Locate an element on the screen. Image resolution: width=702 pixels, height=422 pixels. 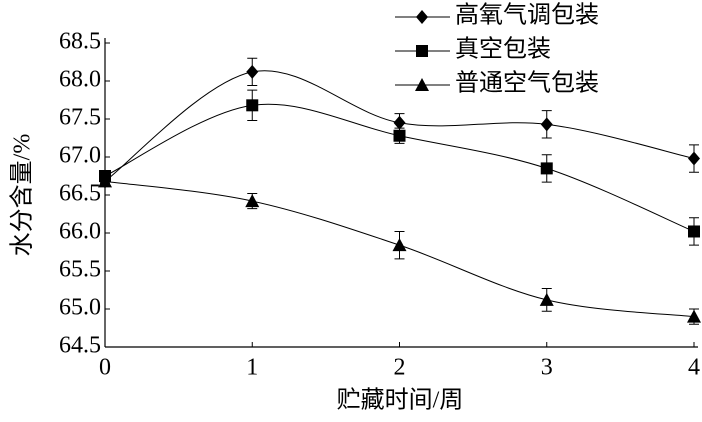
legend-label: 高氧气调包装 is located at coordinates (527, 15).